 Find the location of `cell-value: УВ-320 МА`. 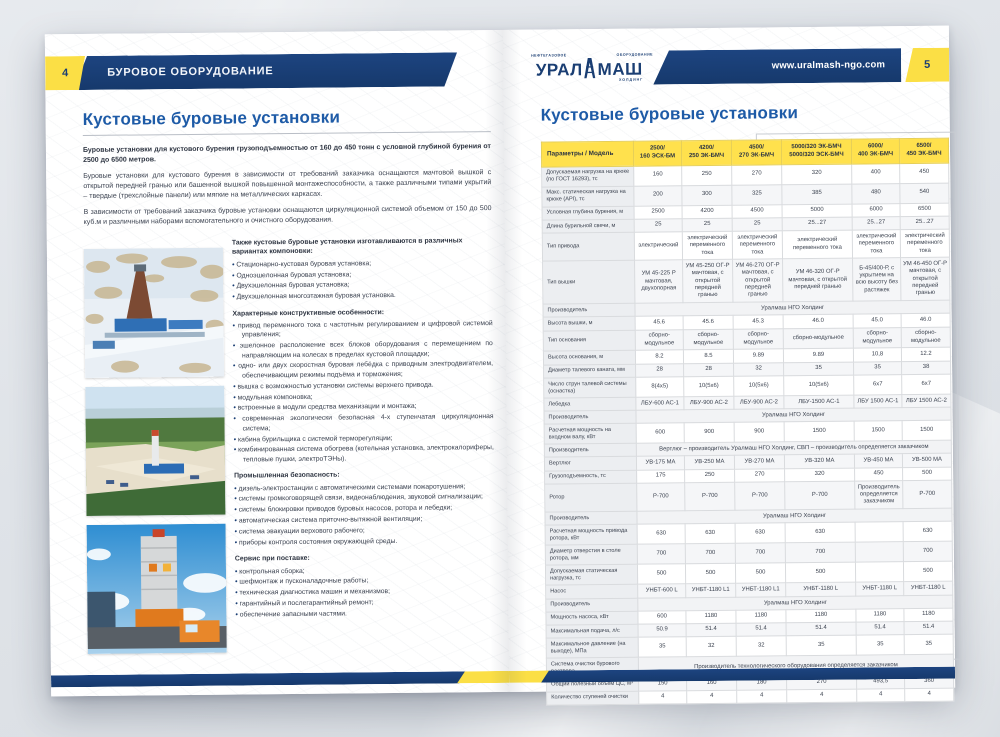

cell-value: УВ-320 МА is located at coordinates (819, 461).